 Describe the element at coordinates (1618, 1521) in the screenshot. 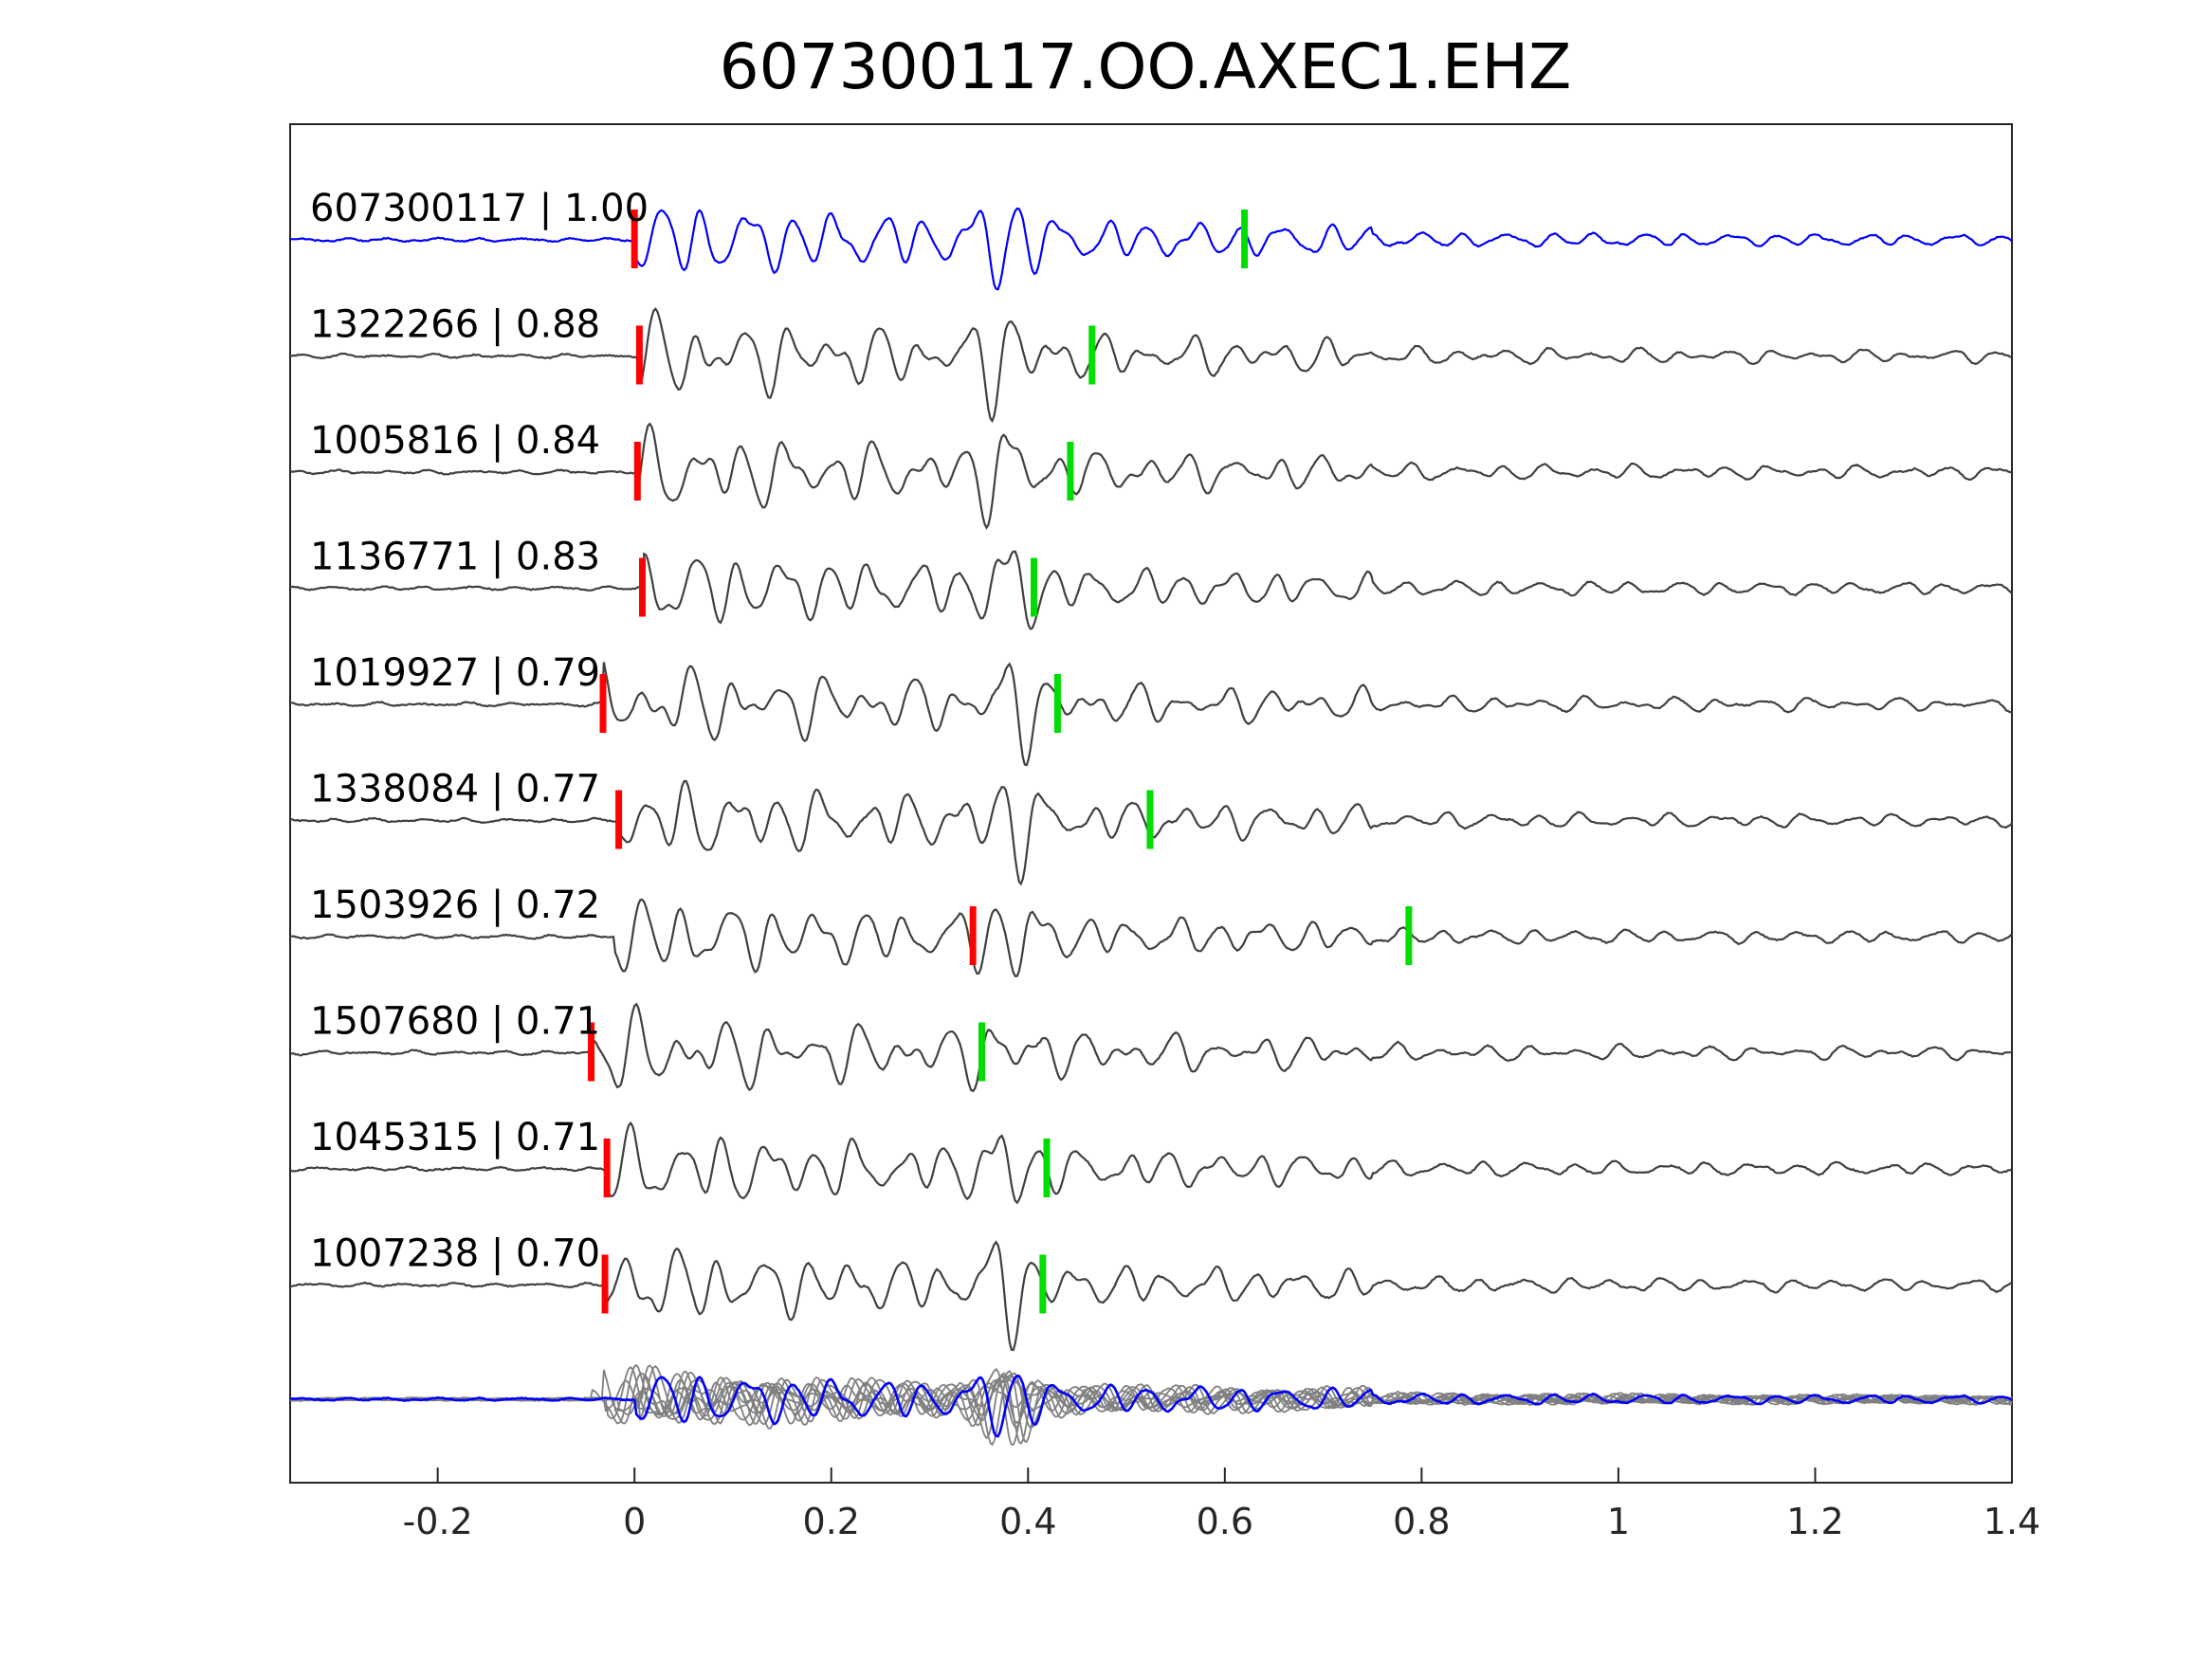

I see `x-tick-label: 1` at that location.